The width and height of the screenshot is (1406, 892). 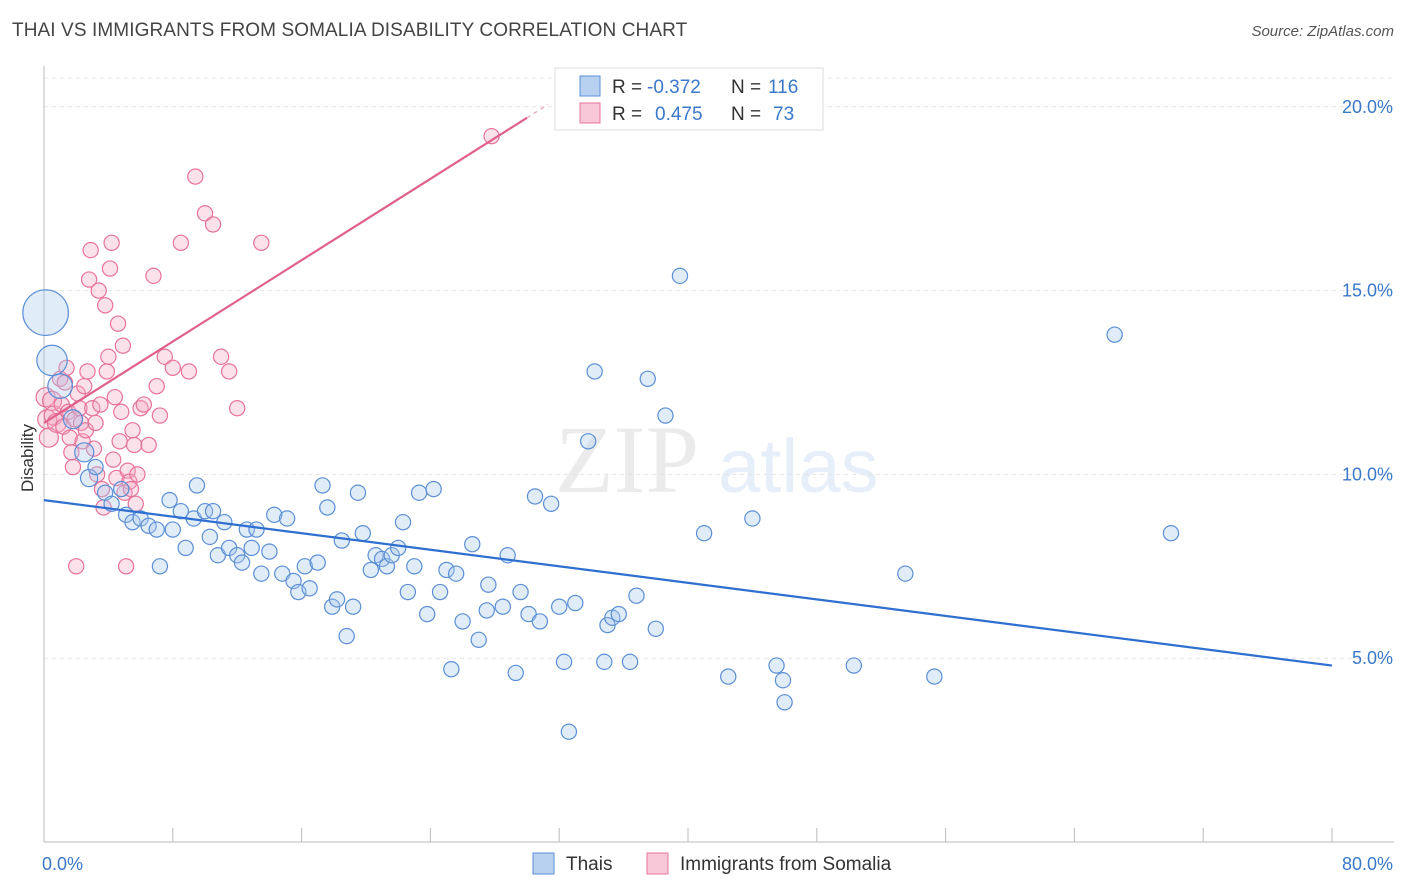 I want to click on y-tick-labels: 5.0% 10.0% 15.0% 20.0%, so click(x=1367, y=382).